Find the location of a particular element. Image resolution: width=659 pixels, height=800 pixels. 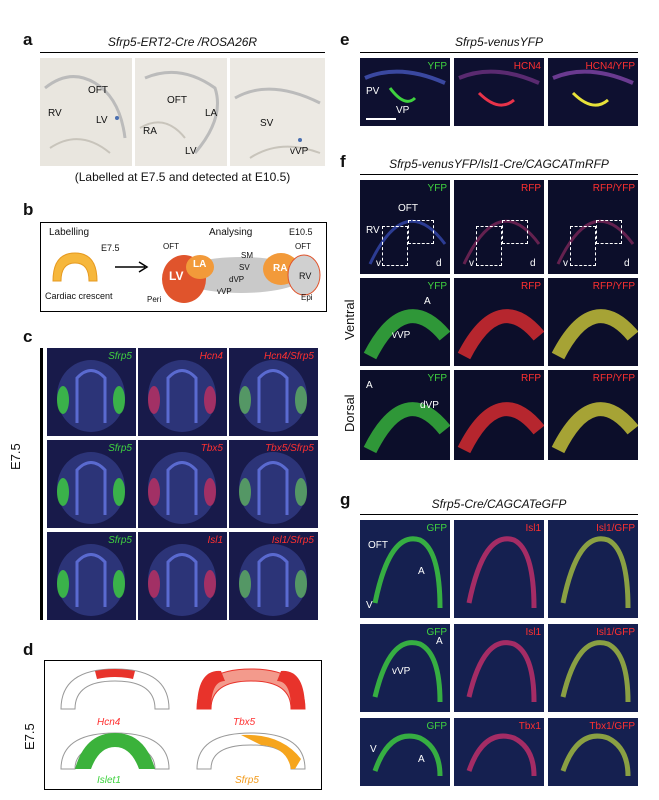

b-label-vvp: vVP is located at coordinates (224, 291).